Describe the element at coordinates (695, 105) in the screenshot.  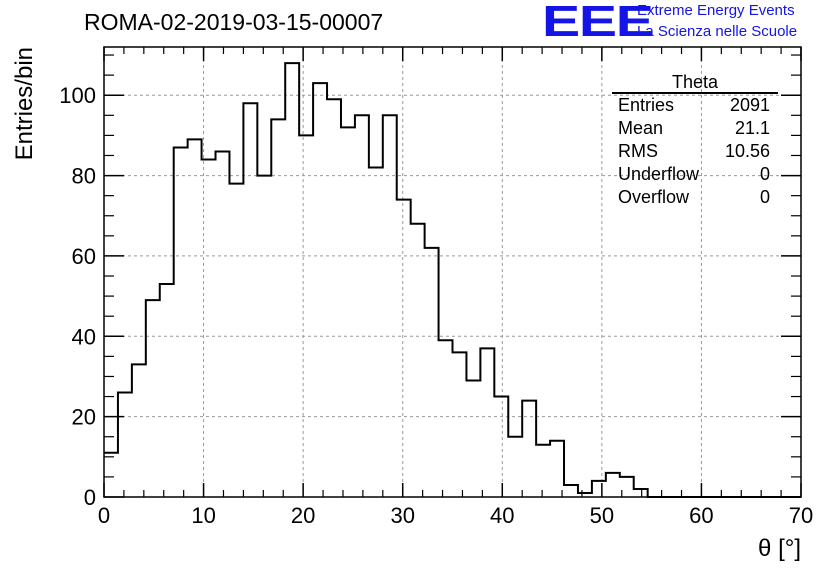
I see `stats-row-entries: Entries 2091` at that location.